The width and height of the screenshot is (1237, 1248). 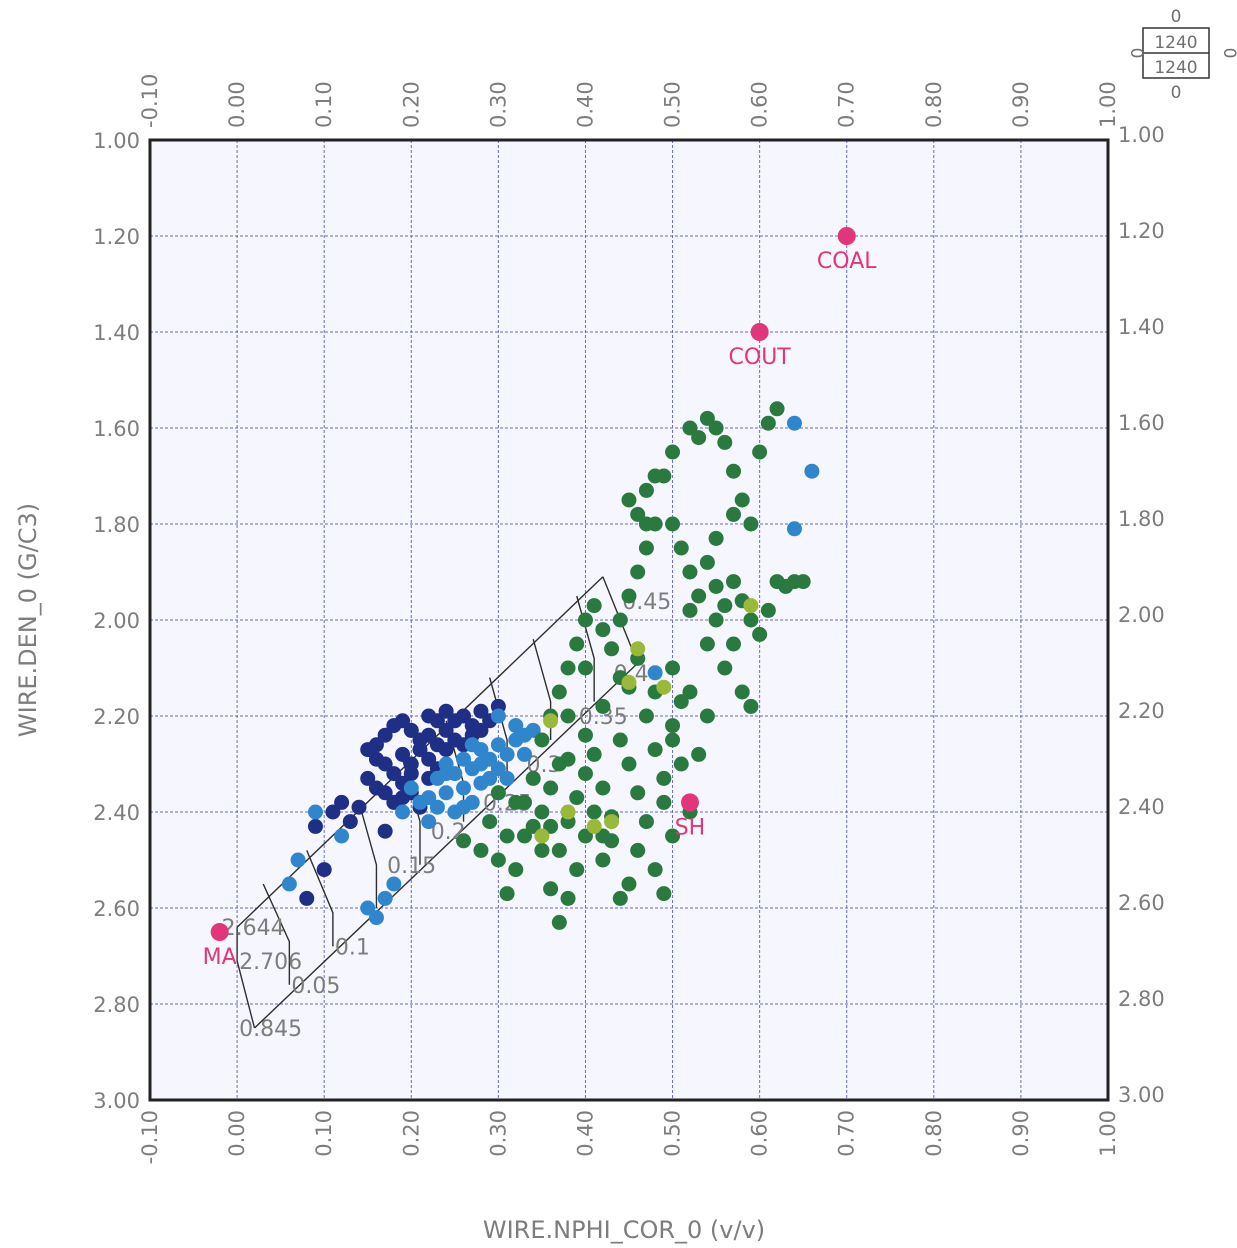 What do you see at coordinates (237, 104) in the screenshot?
I see `x-tick-label-top: 0.00` at bounding box center [237, 104].